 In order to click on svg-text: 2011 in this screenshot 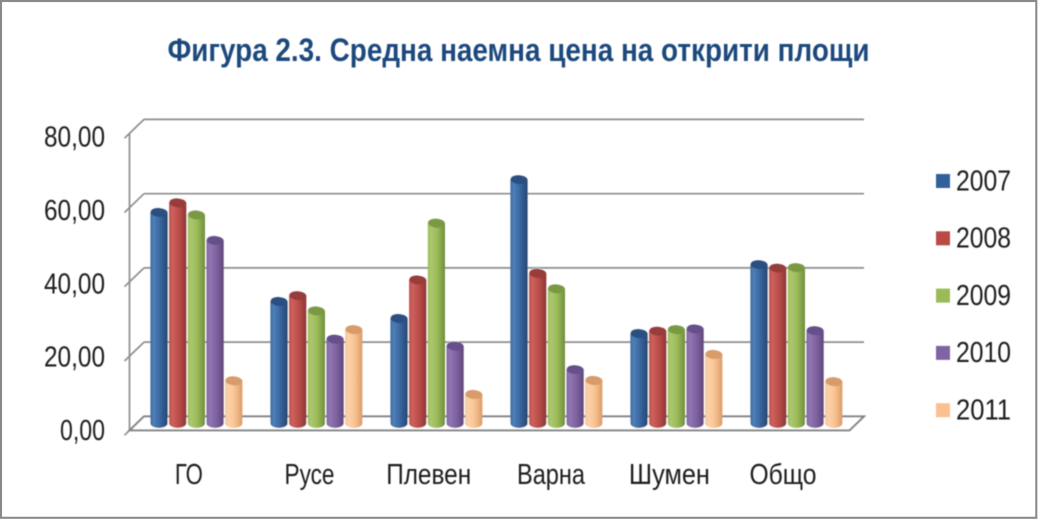, I will do `click(983, 411)`.